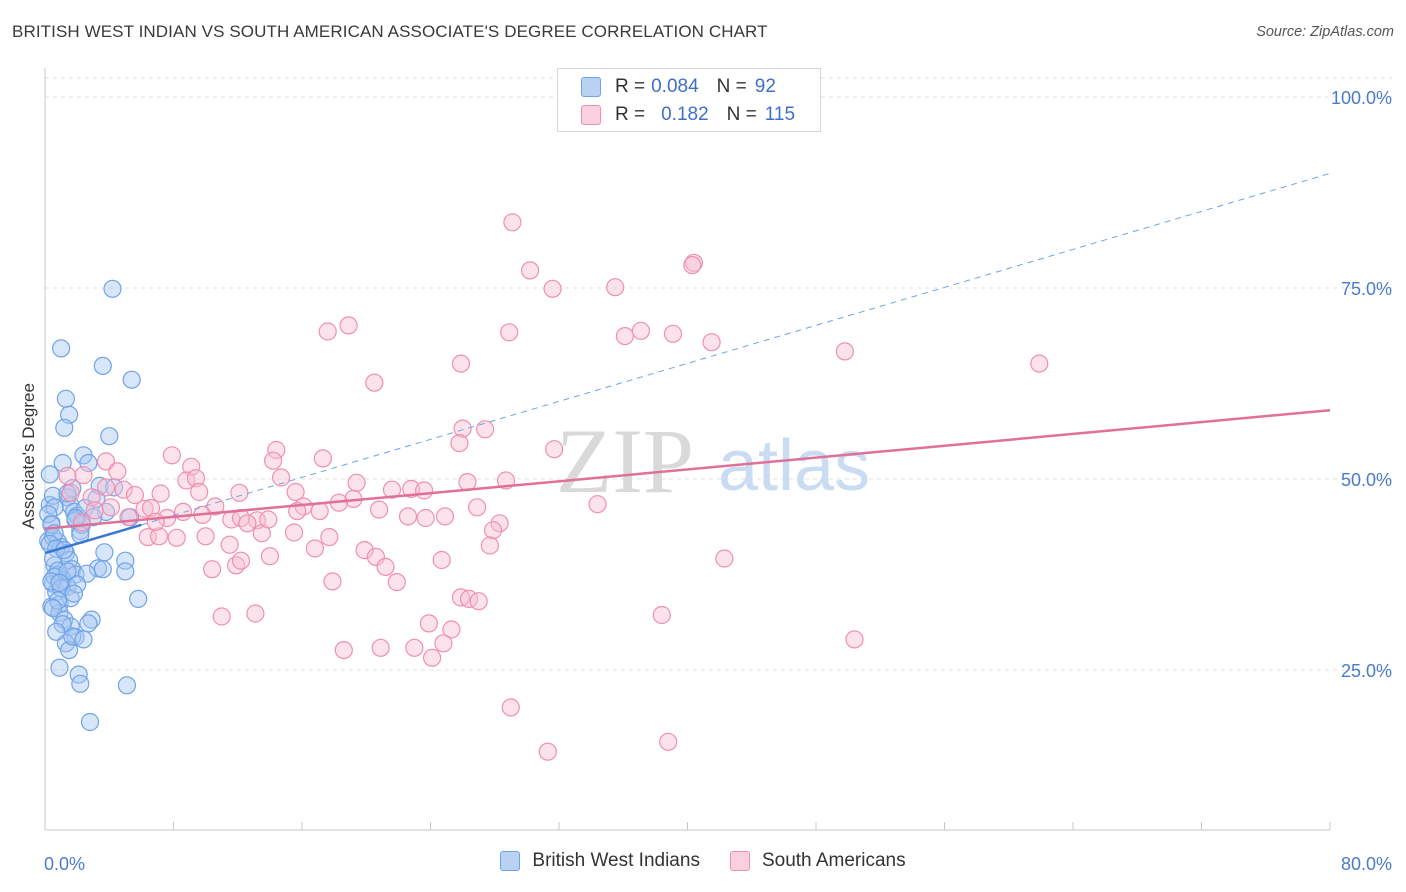  I want to click on legend-n-value: 92, so click(765, 86).